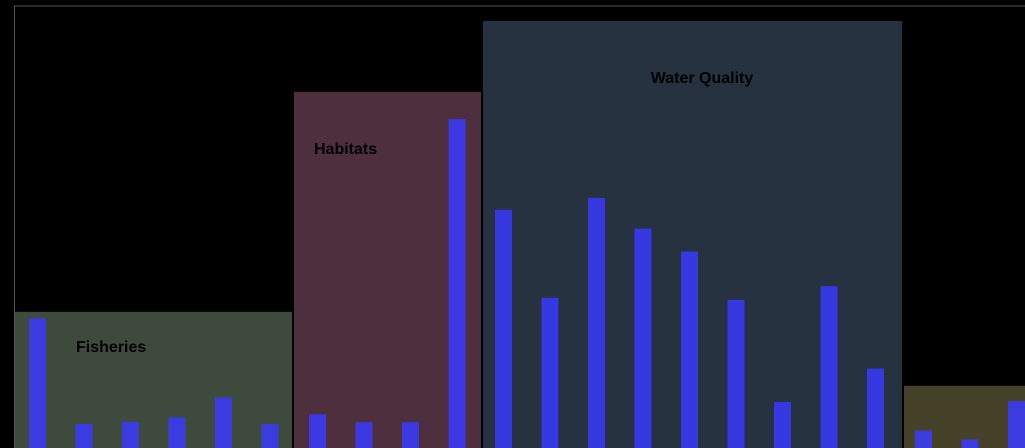 Image resolution: width=1025 pixels, height=448 pixels. I want to click on group-label-water-quality: Water Quality, so click(702, 78).